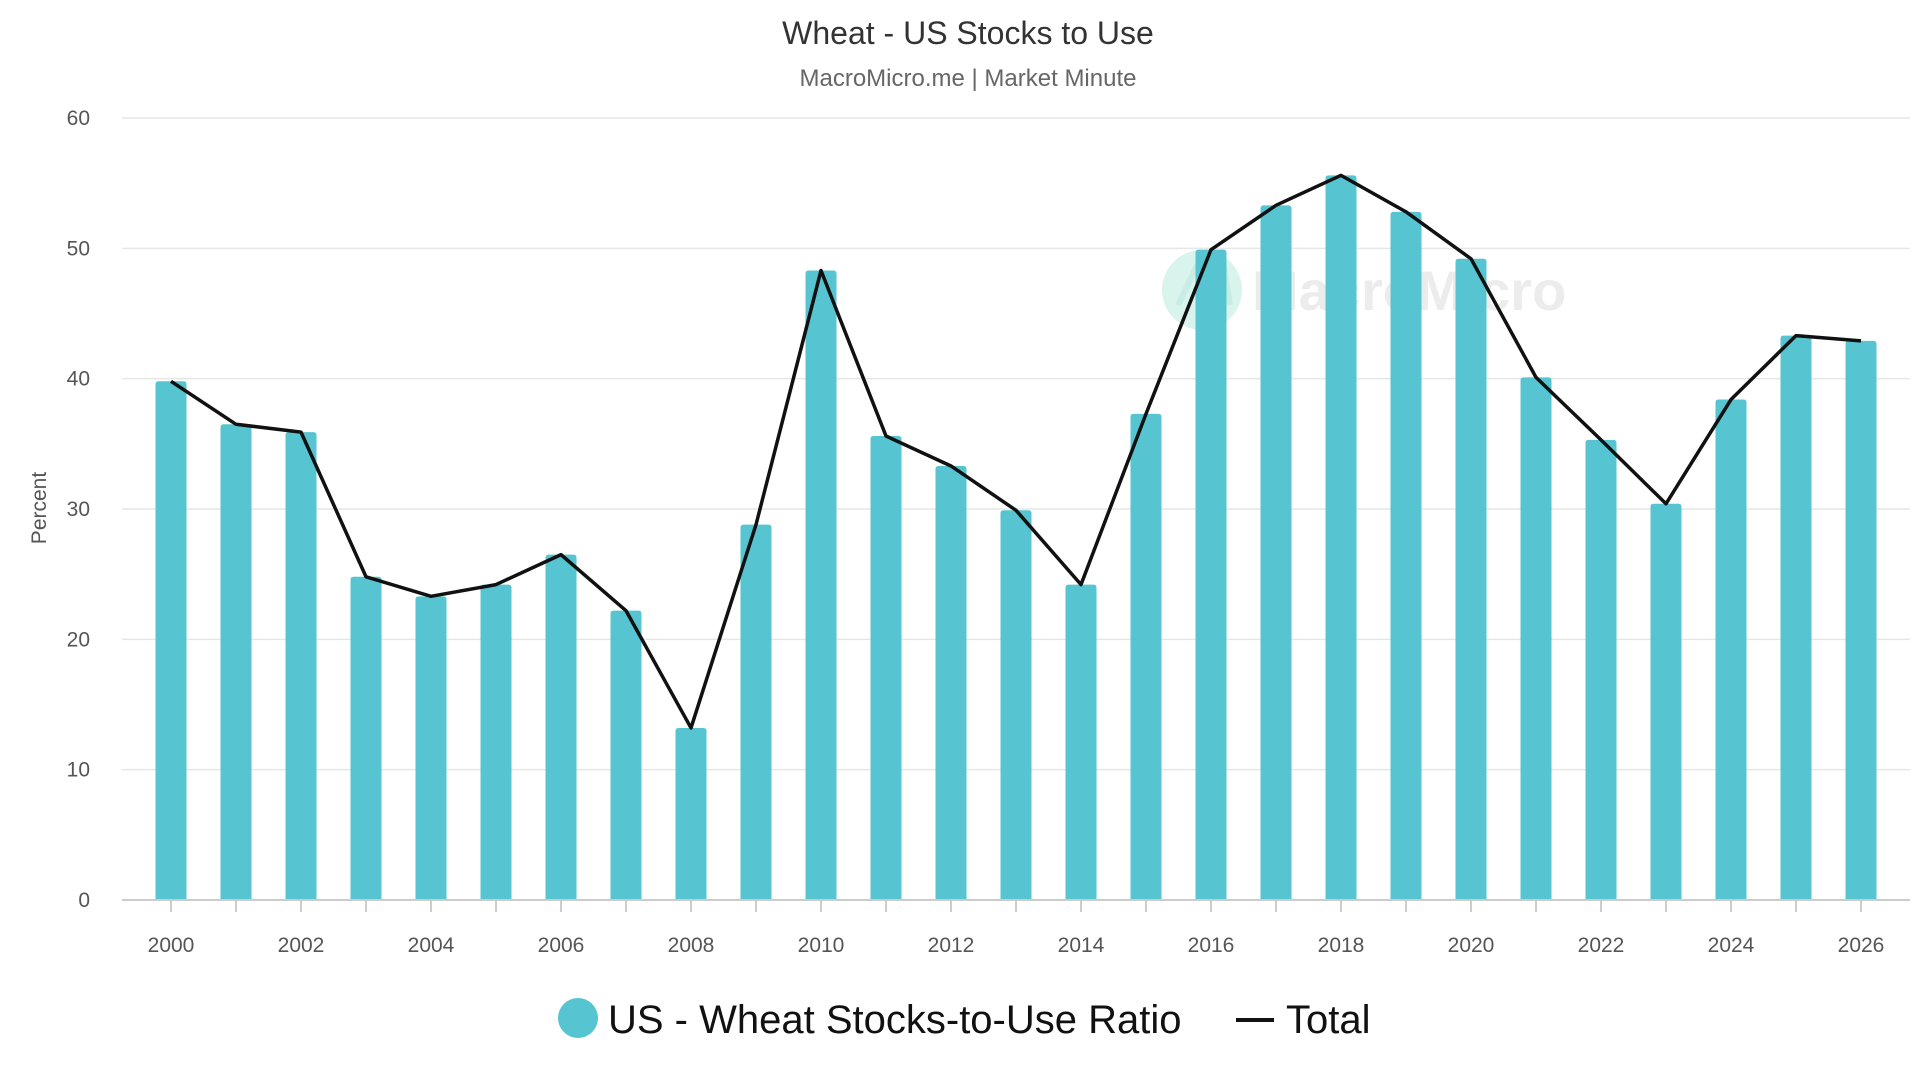 This screenshot has height=1085, width=1920. What do you see at coordinates (691, 813) in the screenshot?
I see `bar-2008` at bounding box center [691, 813].